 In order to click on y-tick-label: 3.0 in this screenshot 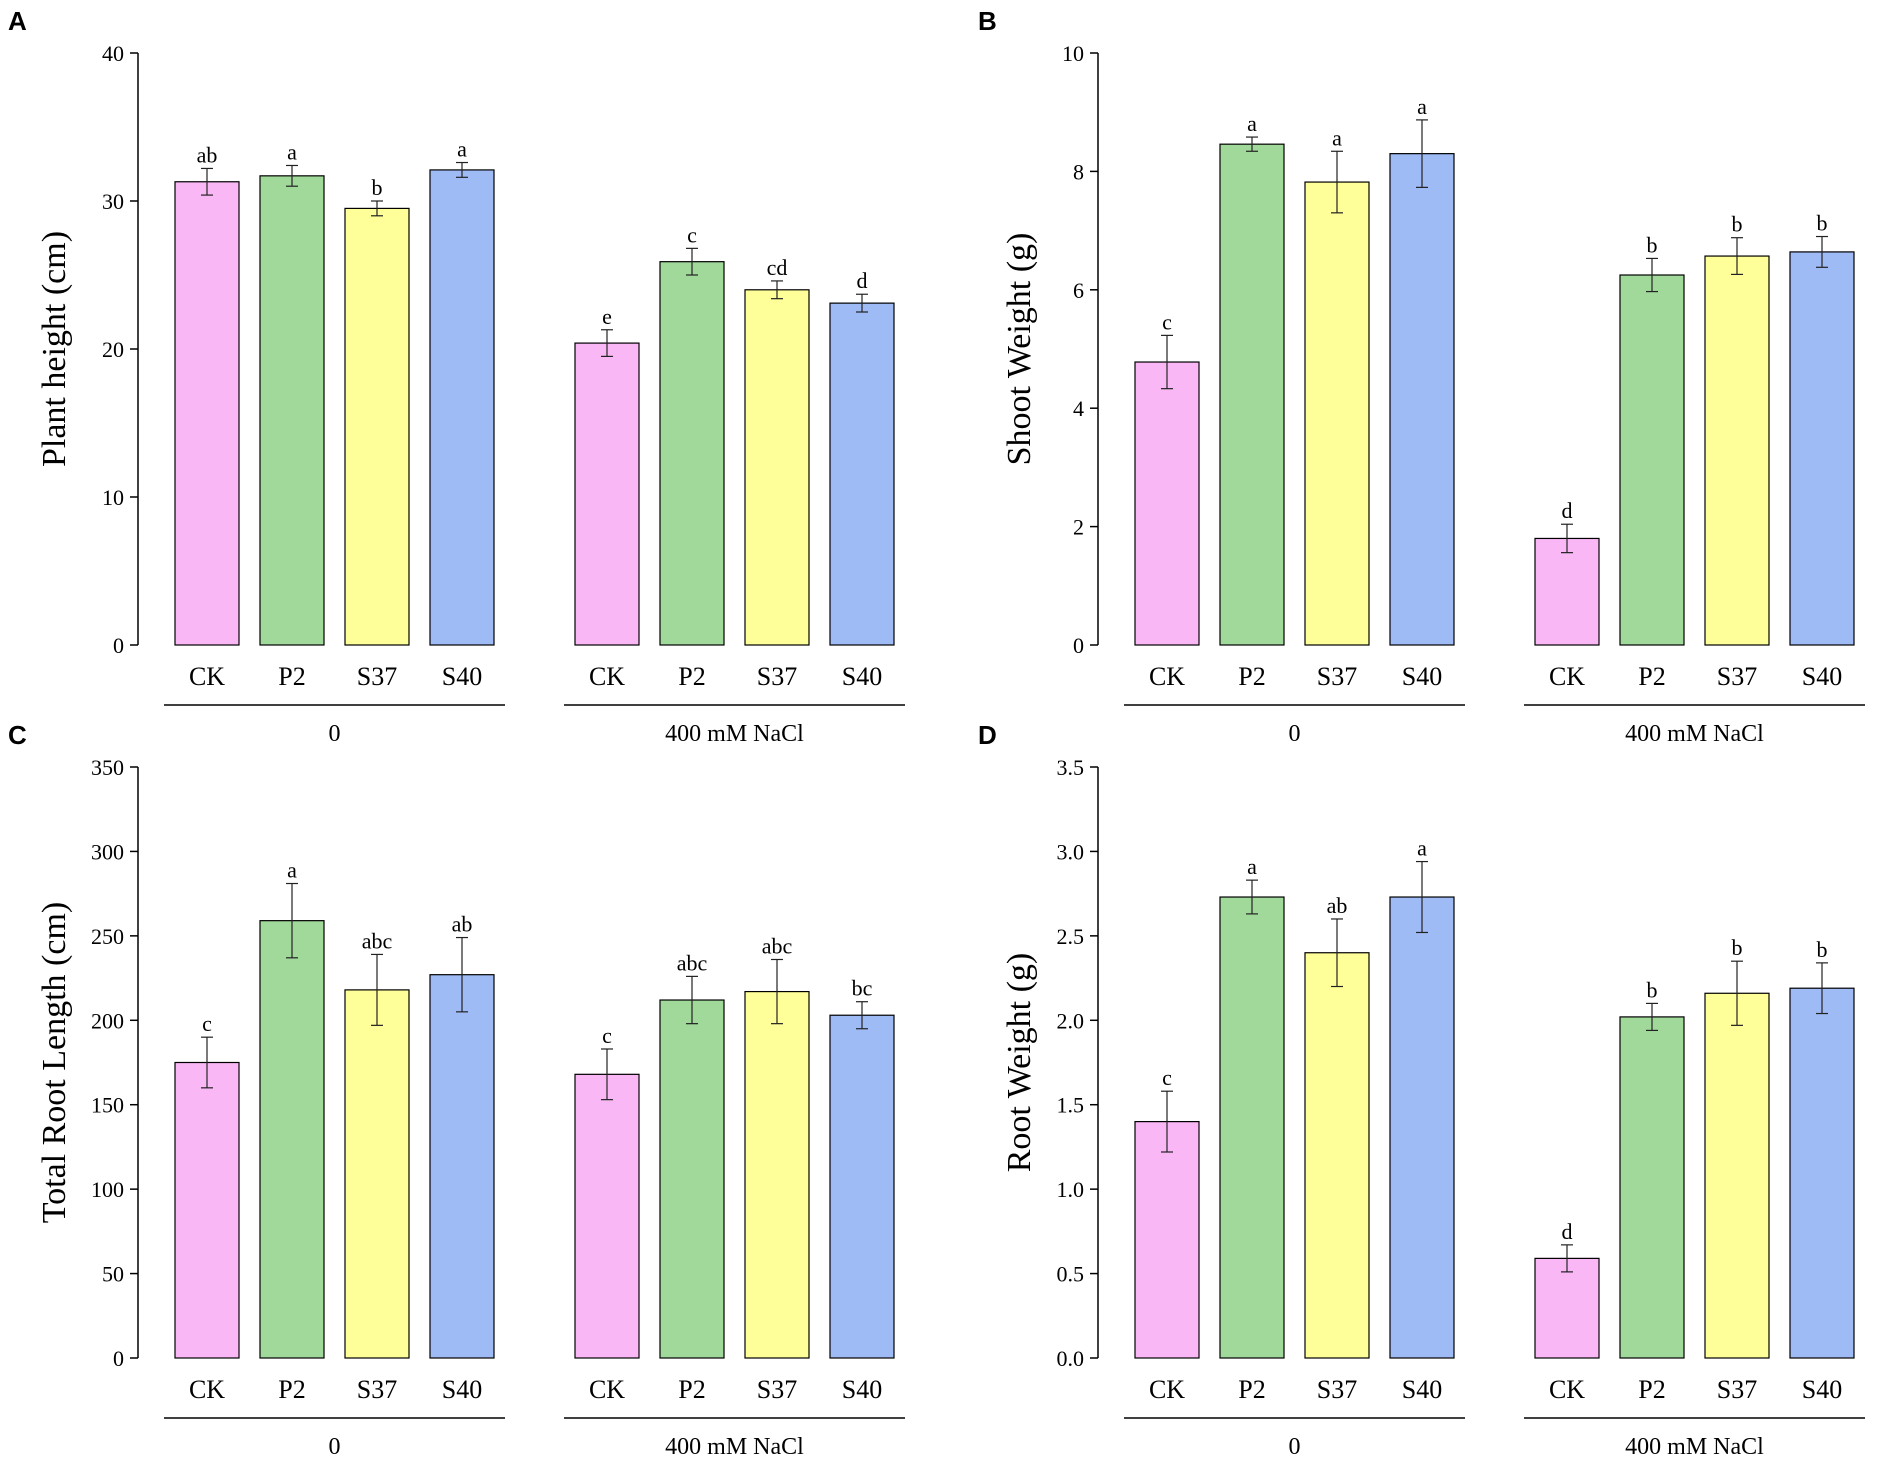, I will do `click(1071, 851)`.